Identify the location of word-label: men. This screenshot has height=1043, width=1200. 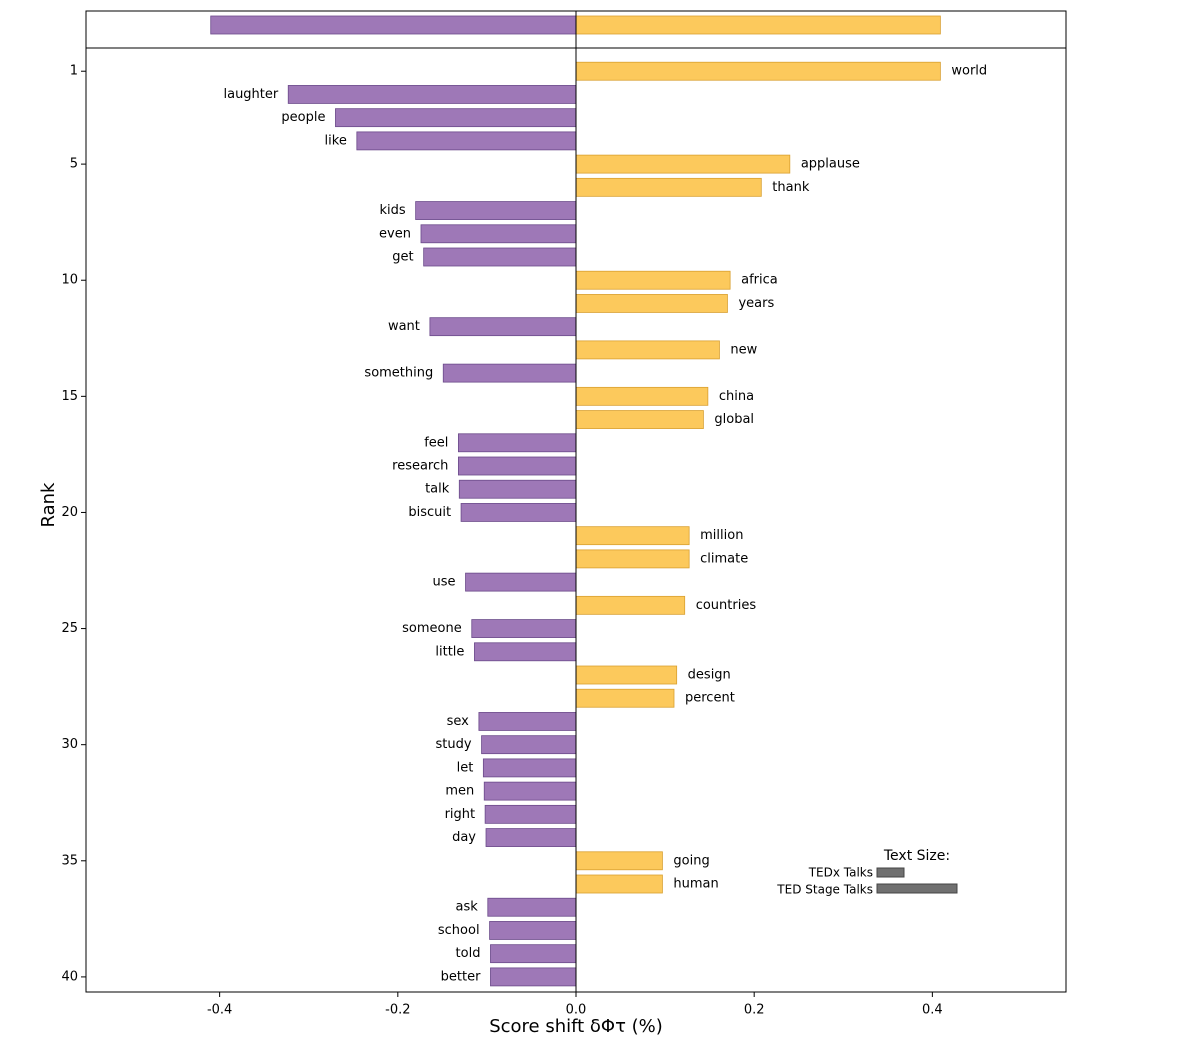
(459, 791).